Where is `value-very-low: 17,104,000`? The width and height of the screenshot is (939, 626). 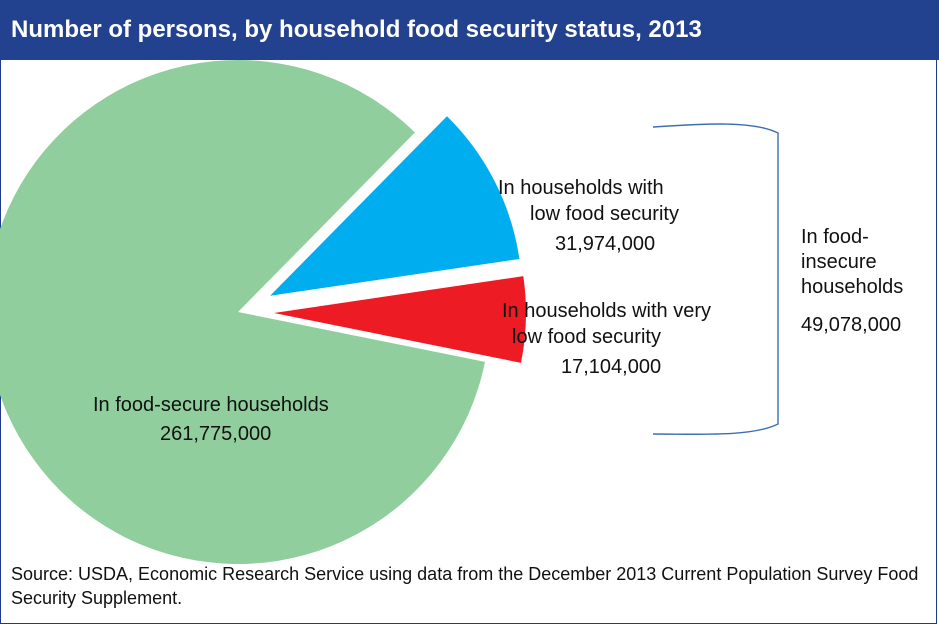 value-very-low: 17,104,000 is located at coordinates (611, 367).